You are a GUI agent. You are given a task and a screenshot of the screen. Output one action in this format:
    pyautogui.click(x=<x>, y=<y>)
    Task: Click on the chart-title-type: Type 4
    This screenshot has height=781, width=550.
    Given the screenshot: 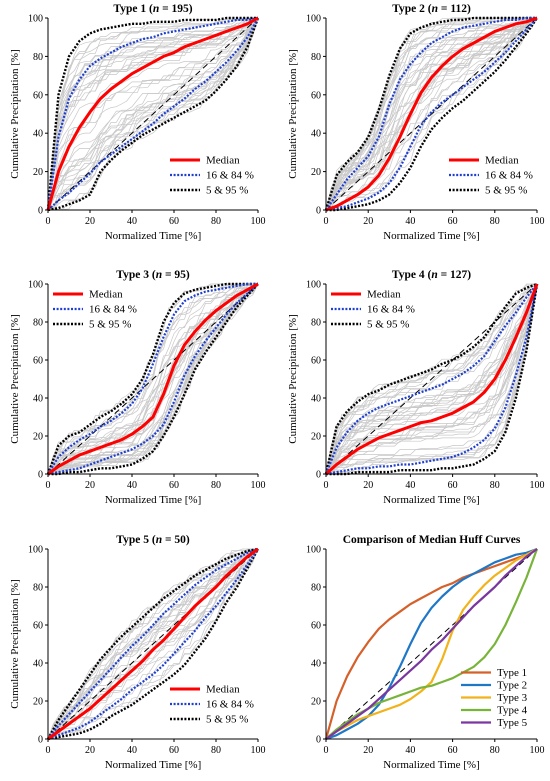 What is the action you would take?
    pyautogui.click(x=408, y=275)
    